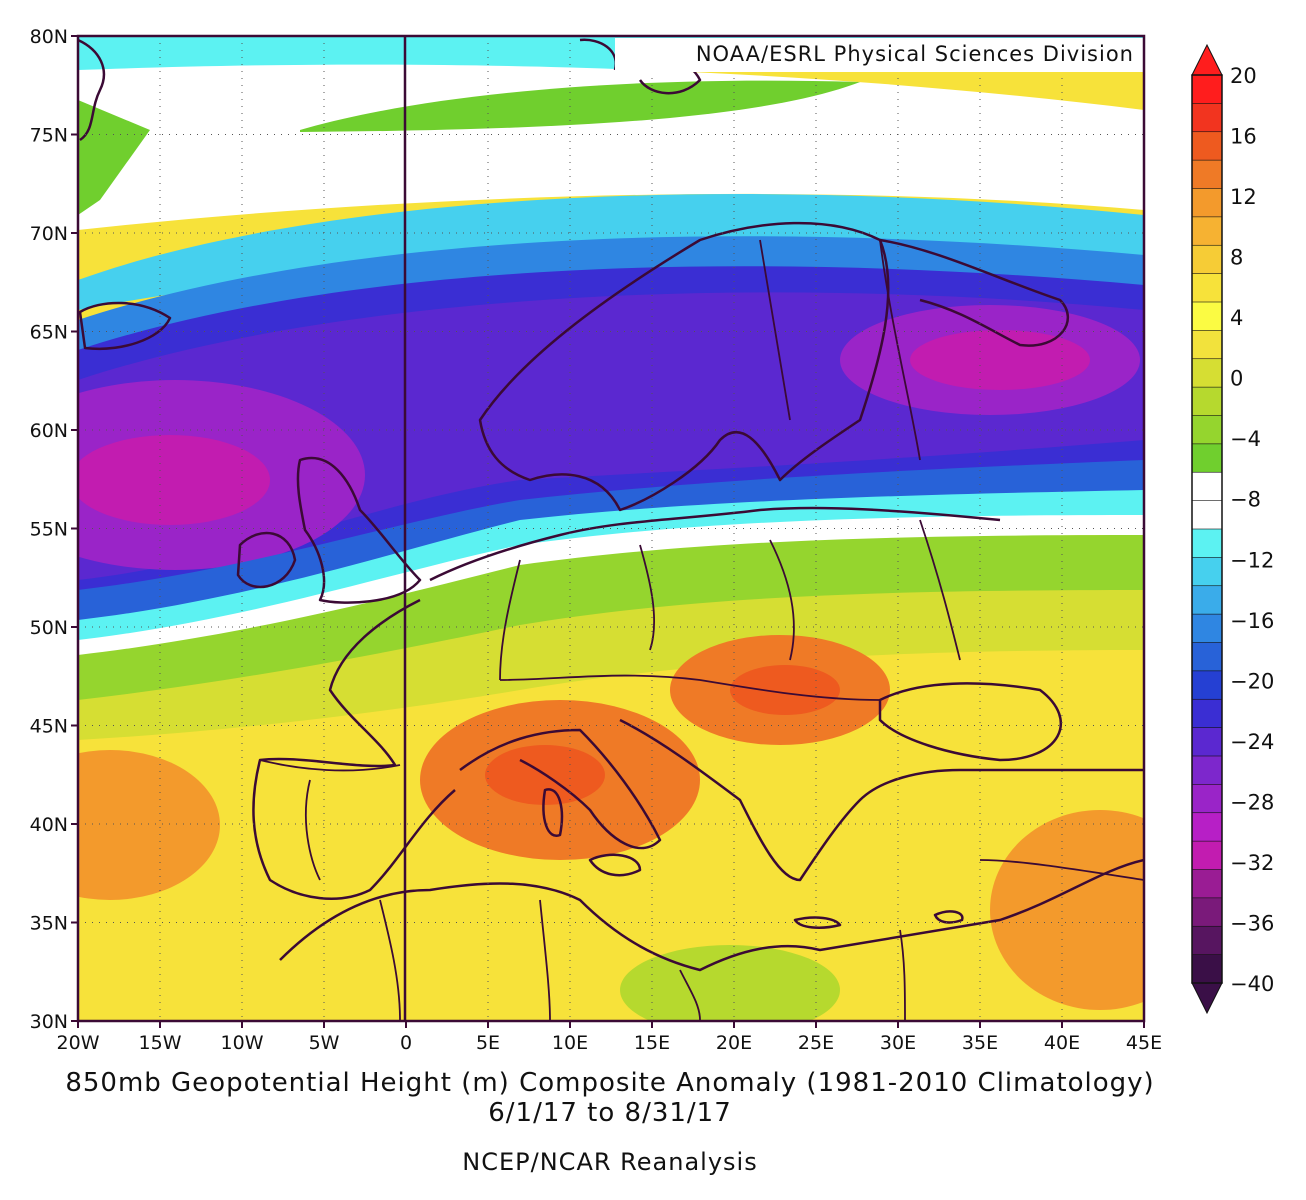 This screenshot has width=1306, height=1200. Describe the element at coordinates (715, 544) in the screenshot. I see `coast-north-europe` at that location.